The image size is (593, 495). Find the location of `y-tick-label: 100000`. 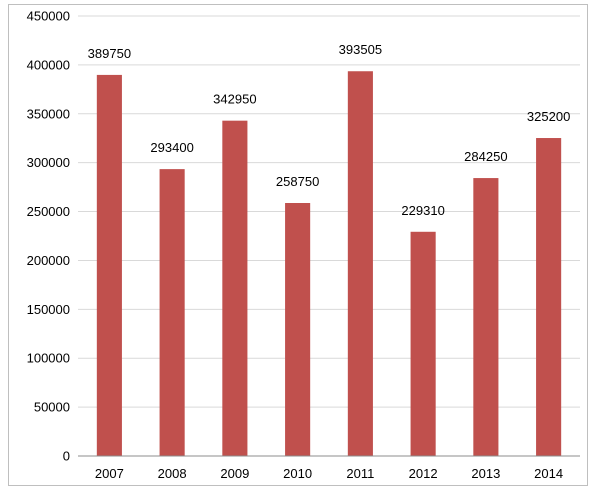

y-tick-label: 100000 is located at coordinates (48, 358).